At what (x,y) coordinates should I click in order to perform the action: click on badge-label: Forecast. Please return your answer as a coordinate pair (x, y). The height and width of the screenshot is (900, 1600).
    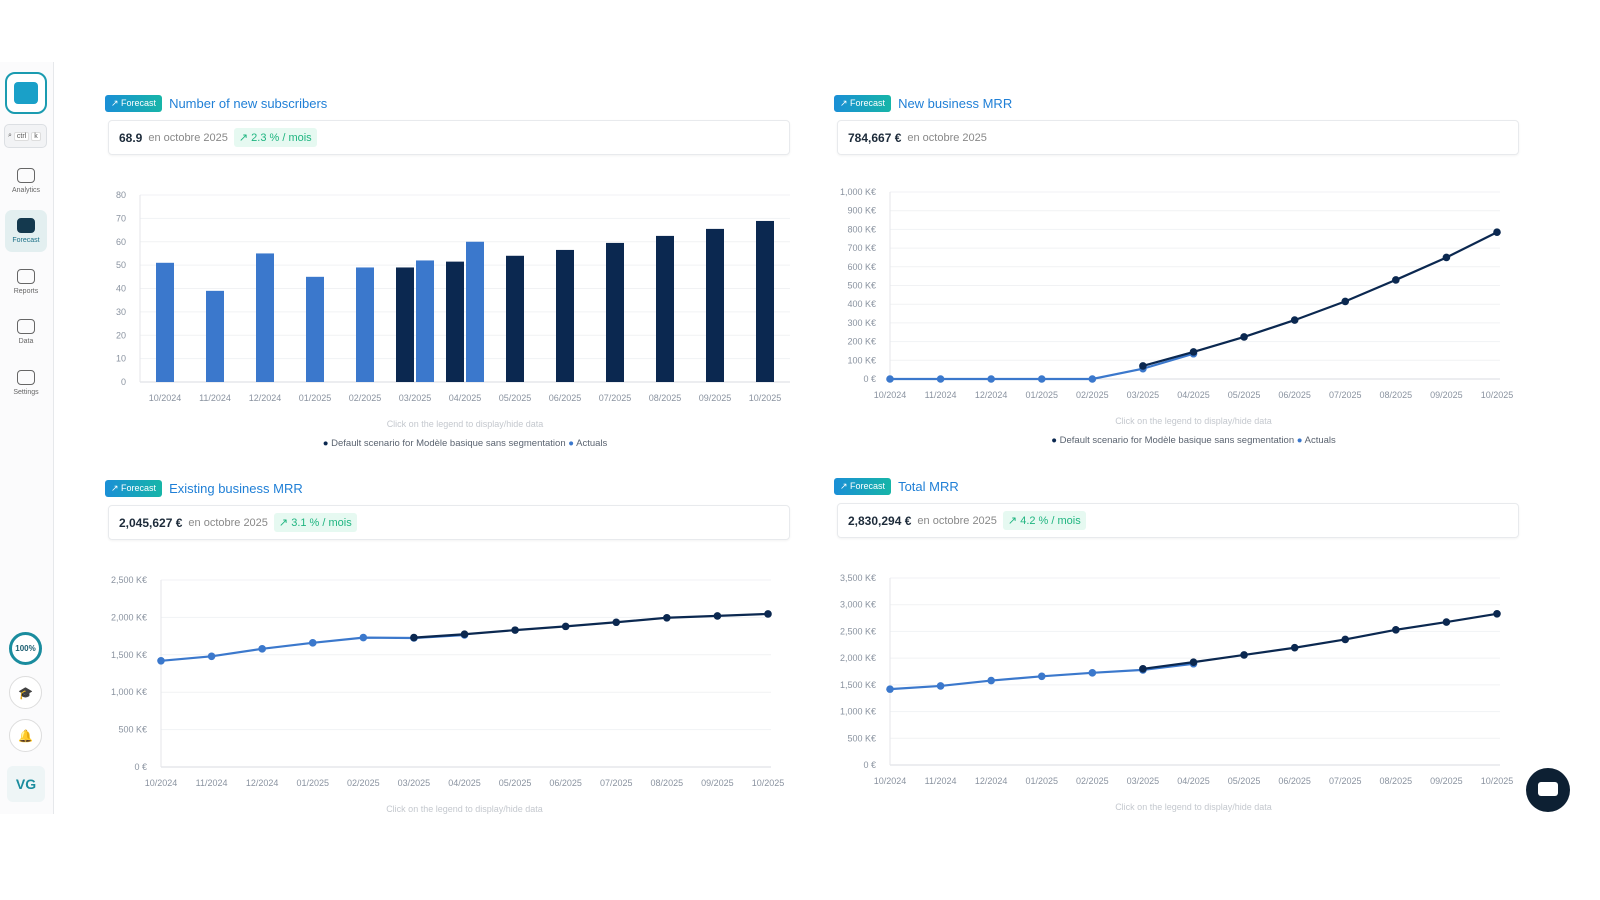
    Looking at the image, I should click on (139, 487).